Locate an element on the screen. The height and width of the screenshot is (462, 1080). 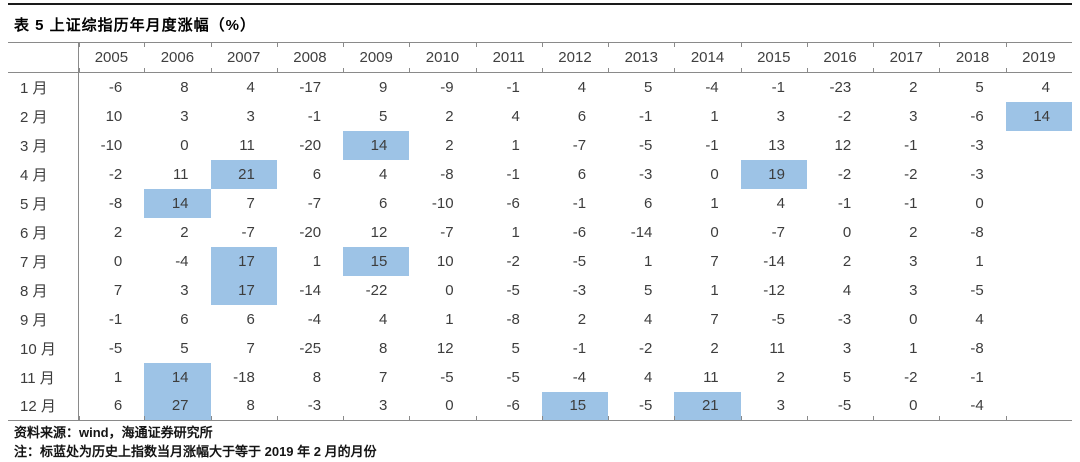
note-line: 注：标蓝处为历史上指数当月涨幅大于等于 2019 年 2 月的月份 is located at coordinates (195, 451).